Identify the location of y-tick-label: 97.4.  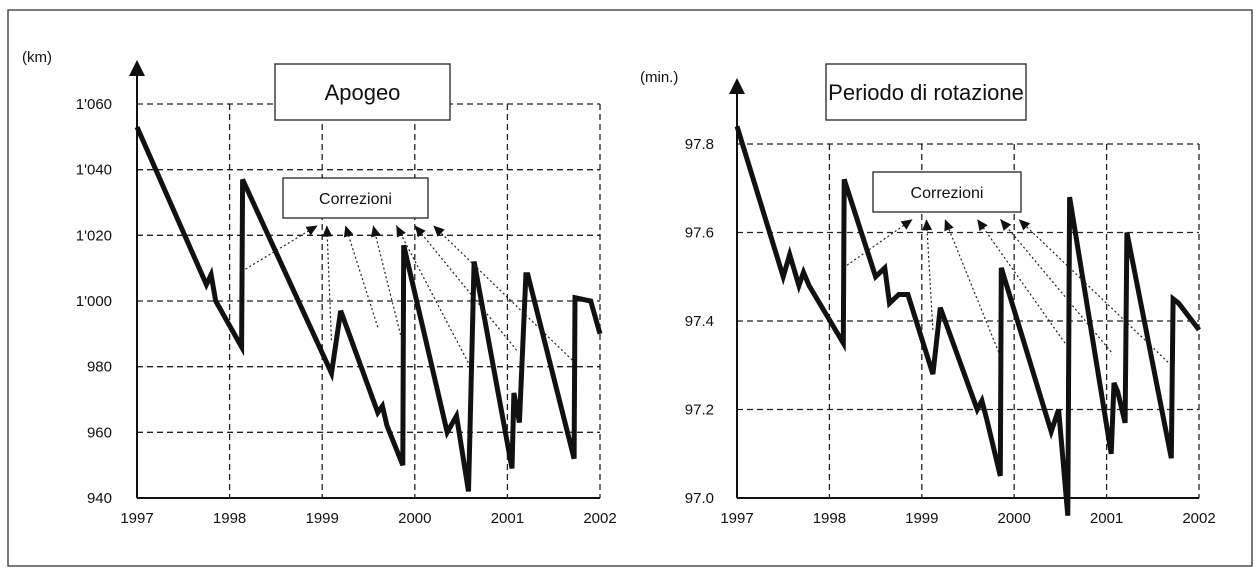
(699, 321).